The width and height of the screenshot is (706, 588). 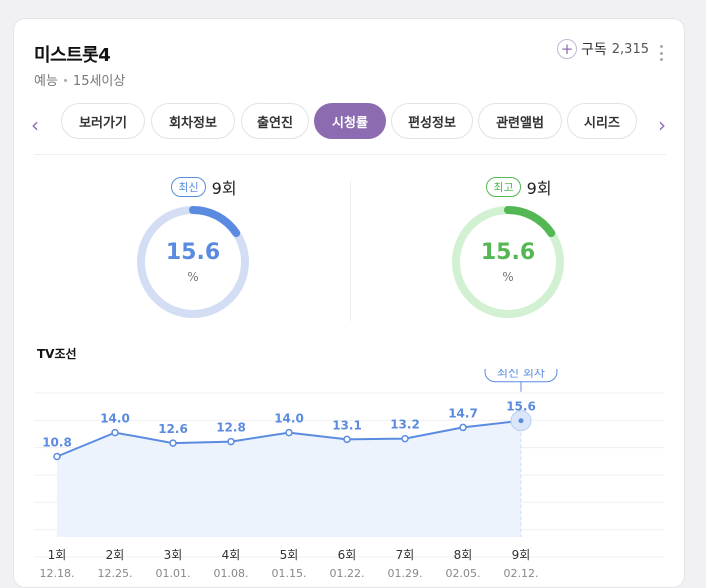 I want to click on best-rating: 최고 9회 15.6 %, so click(x=519, y=246).